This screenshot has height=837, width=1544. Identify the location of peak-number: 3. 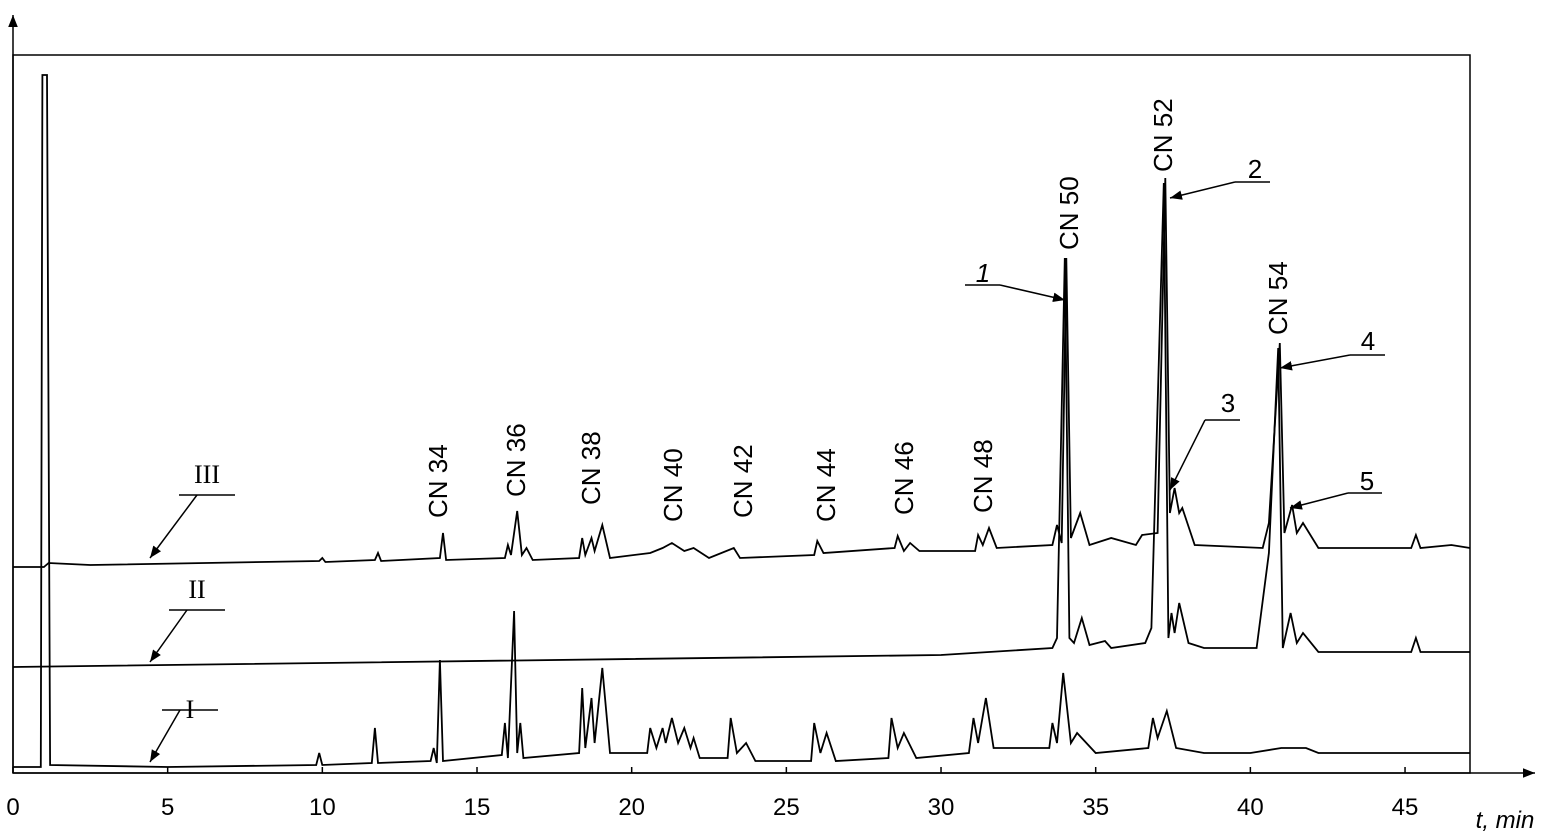
(1228, 403).